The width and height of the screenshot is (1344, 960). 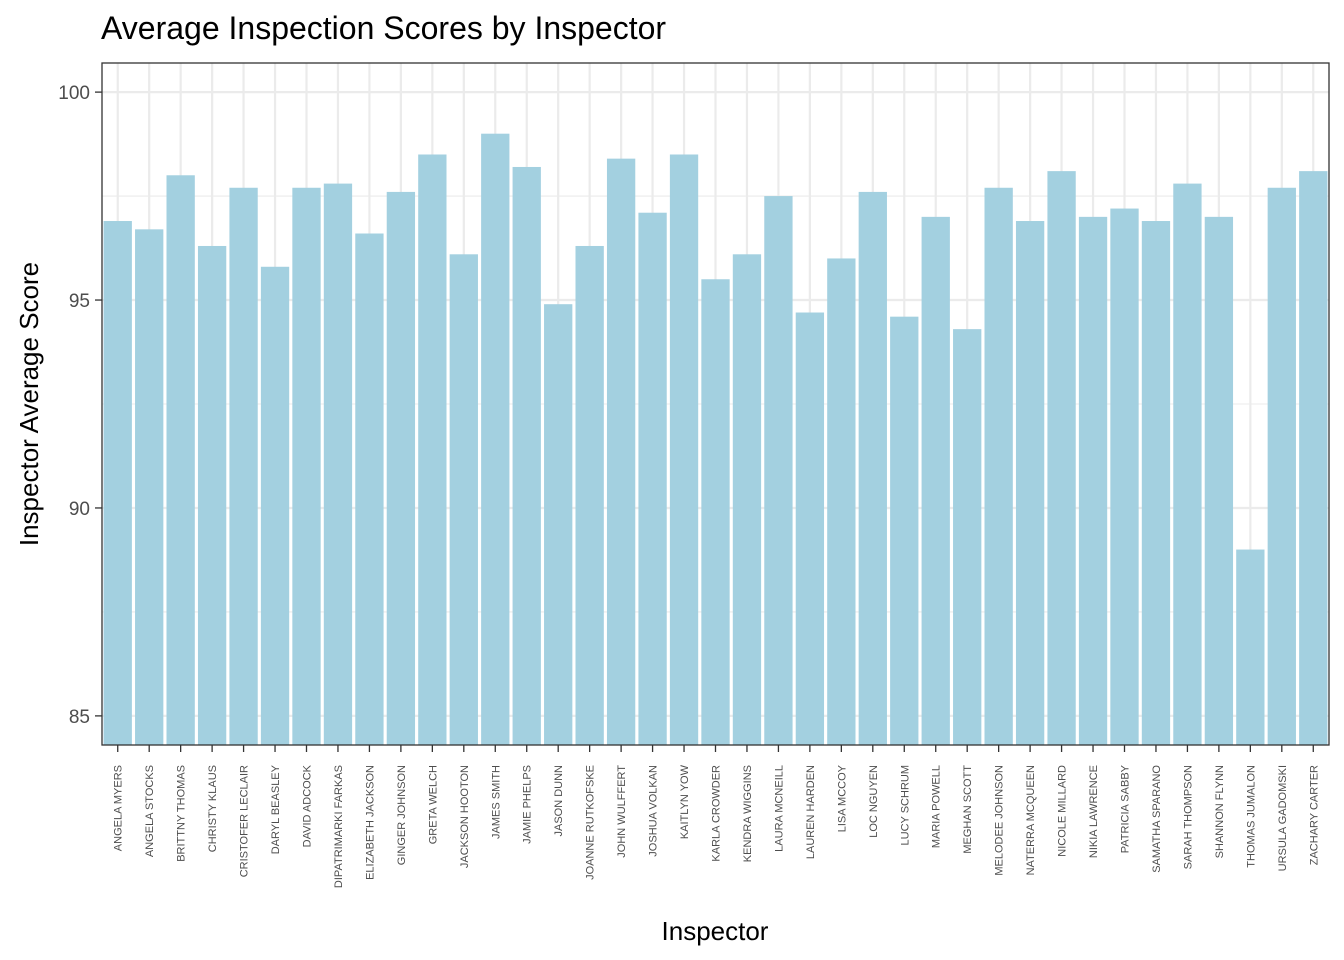 What do you see at coordinates (1063, 811) in the screenshot?
I see `x-tick-label: NICOLE MILLARD` at bounding box center [1063, 811].